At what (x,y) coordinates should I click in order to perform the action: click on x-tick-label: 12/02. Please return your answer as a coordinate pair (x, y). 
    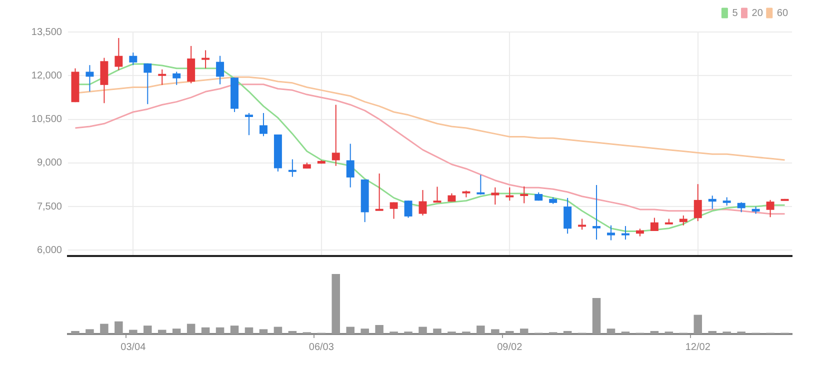
    Looking at the image, I should click on (698, 347).